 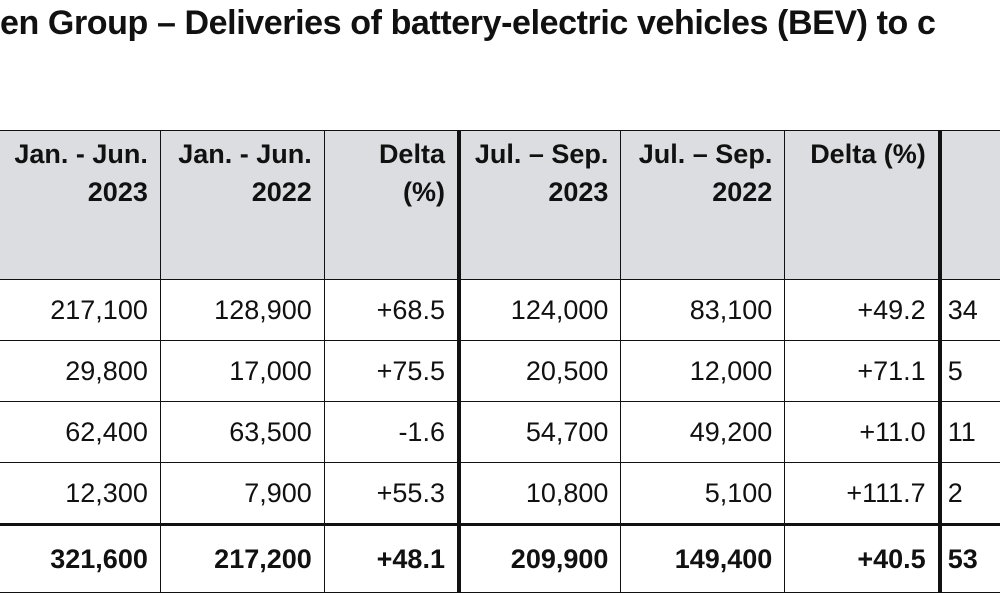 I want to click on header-jan-jun-2022: Jan. - Jun. 2022, so click(x=242, y=205).